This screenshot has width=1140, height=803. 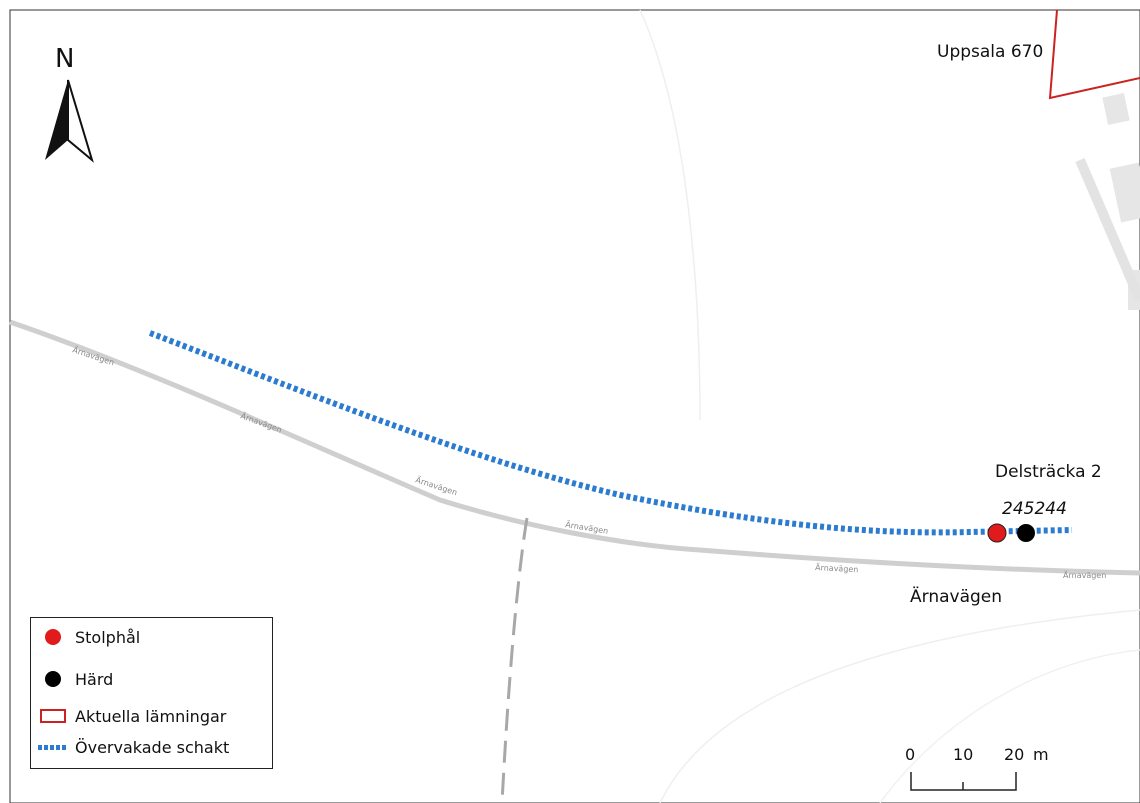 I want to click on label-feature-id: 245244, so click(x=1034, y=509).